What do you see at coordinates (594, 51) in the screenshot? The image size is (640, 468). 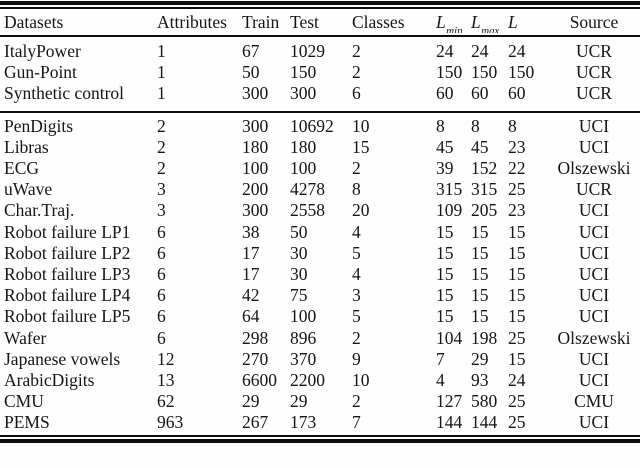 I see `cell-source: UCR` at bounding box center [594, 51].